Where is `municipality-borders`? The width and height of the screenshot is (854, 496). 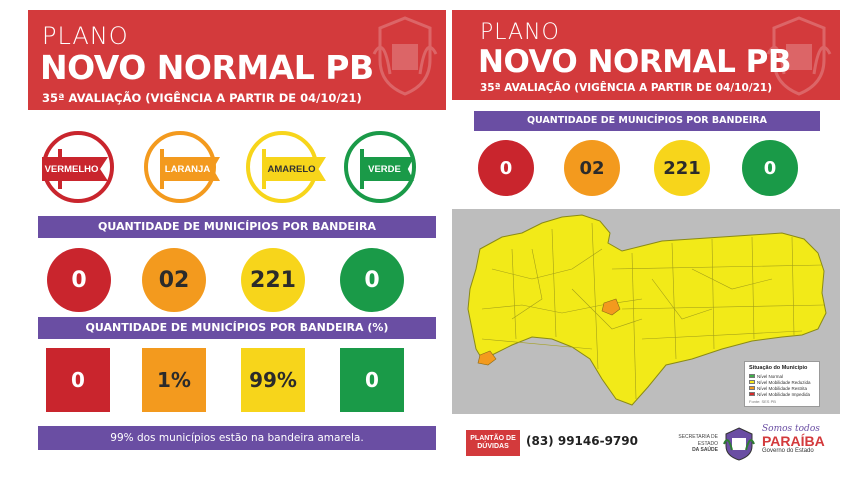 municipality-borders is located at coordinates (653, 311).